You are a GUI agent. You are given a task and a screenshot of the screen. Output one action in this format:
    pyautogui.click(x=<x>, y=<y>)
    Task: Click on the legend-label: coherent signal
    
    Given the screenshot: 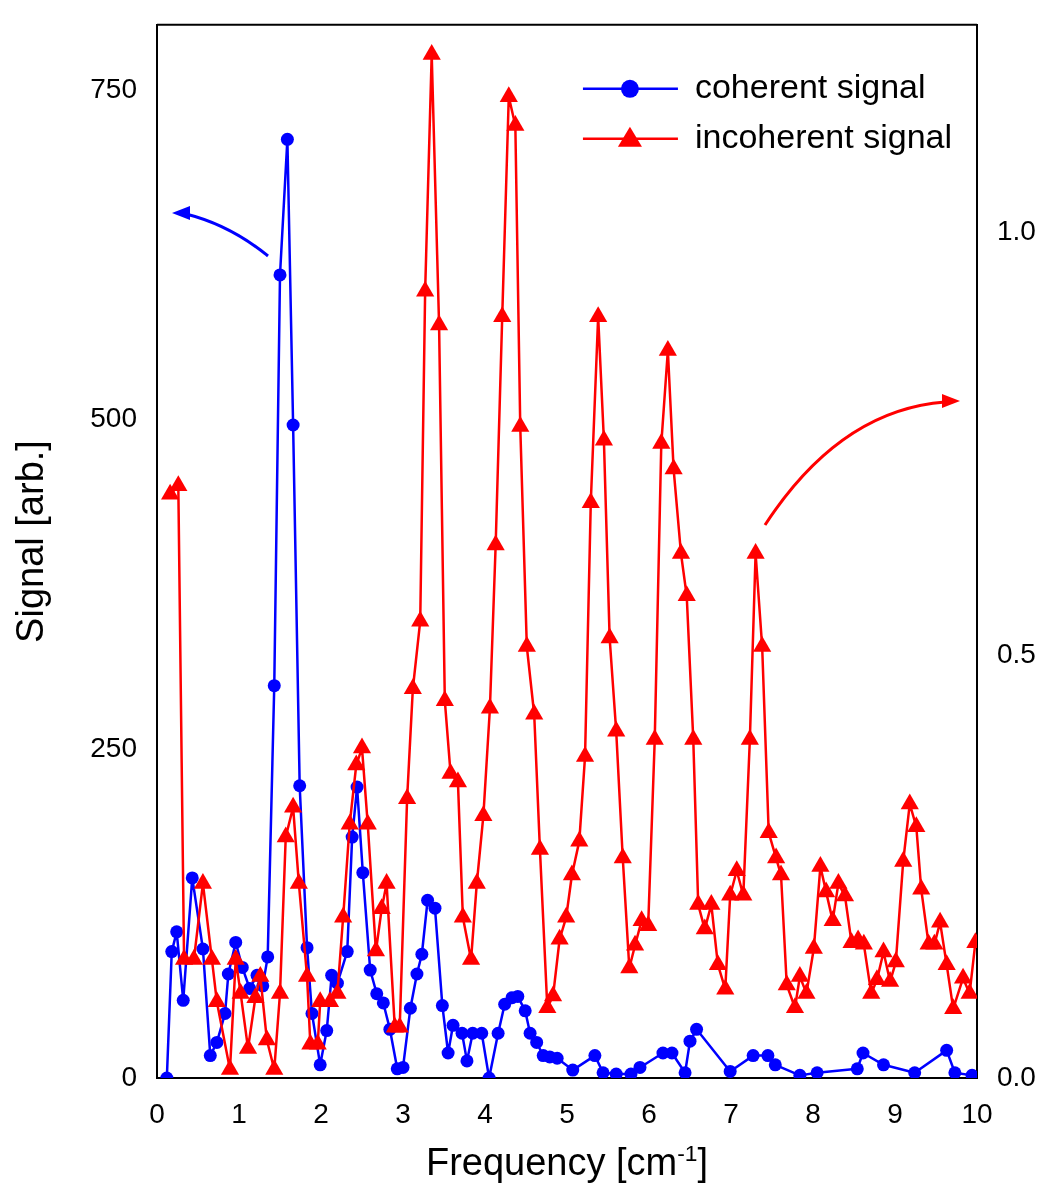 What is the action you would take?
    pyautogui.click(x=810, y=86)
    